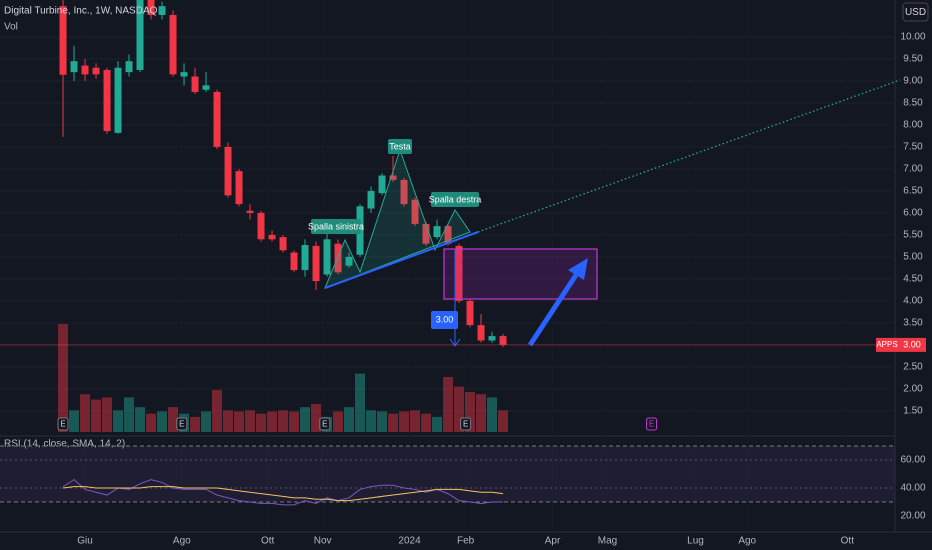  What do you see at coordinates (887, 344) in the screenshot?
I see `symbol-tag` at bounding box center [887, 344].